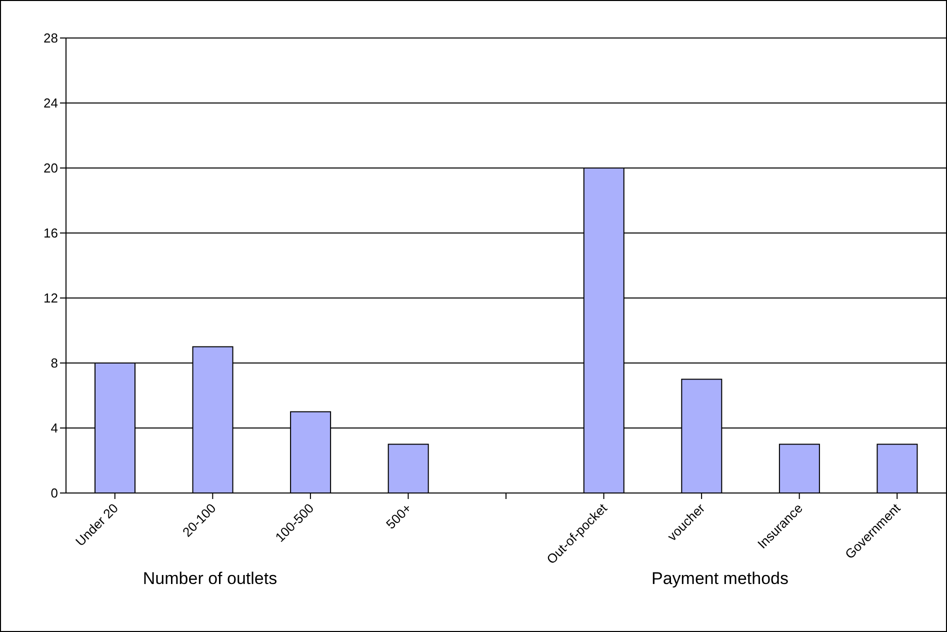  What do you see at coordinates (51, 38) in the screenshot?
I see `y-tick-label: 28` at bounding box center [51, 38].